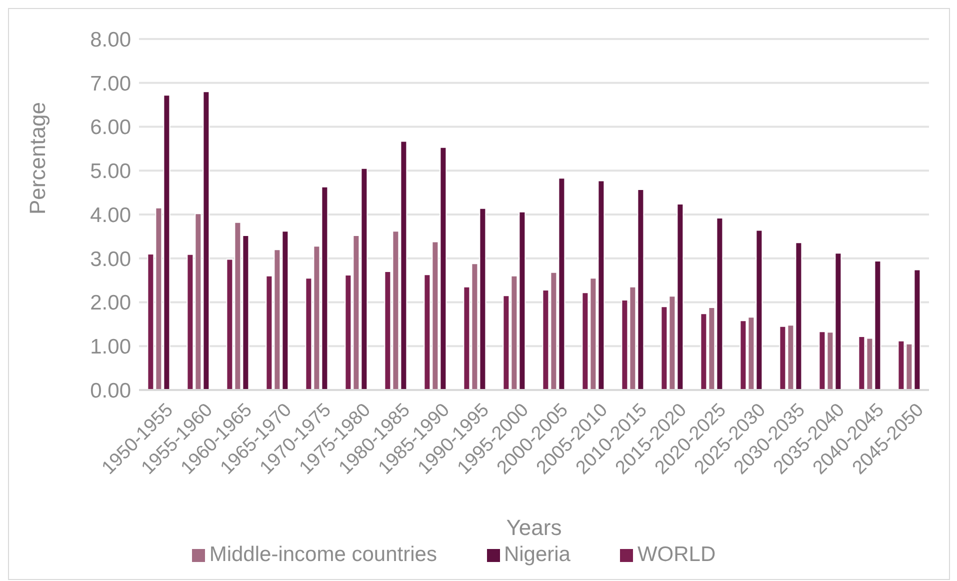  I want to click on y-tick-label: 7.00, so click(110, 84).